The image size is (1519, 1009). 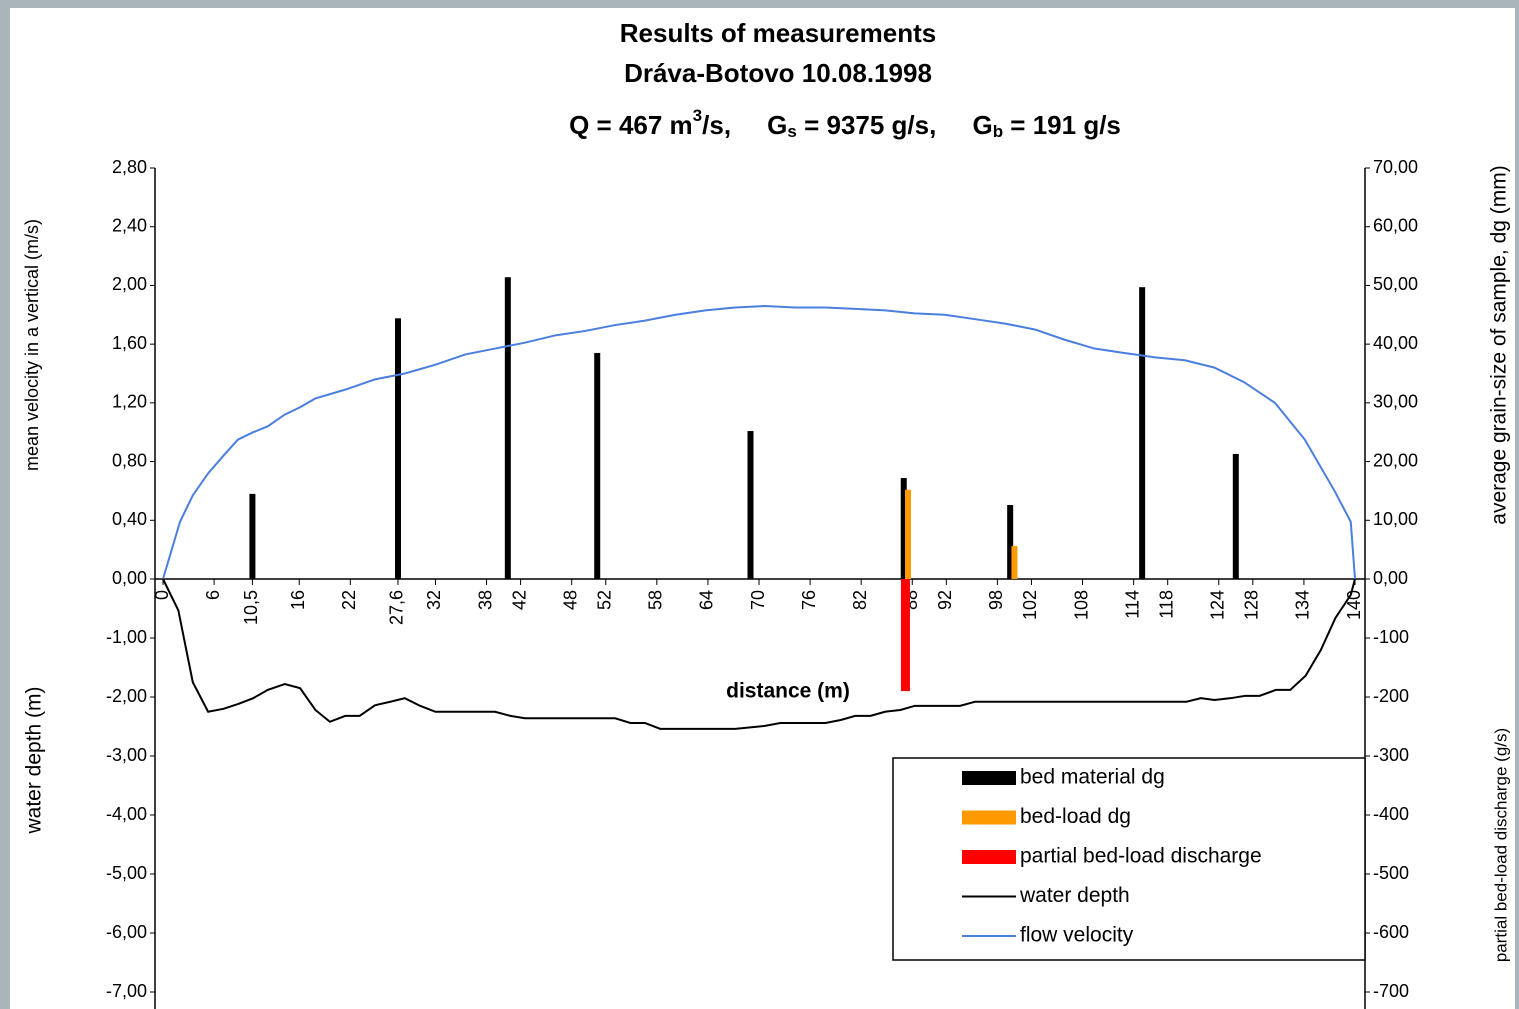 I want to click on x-tick-label: 22, so click(x=349, y=600).